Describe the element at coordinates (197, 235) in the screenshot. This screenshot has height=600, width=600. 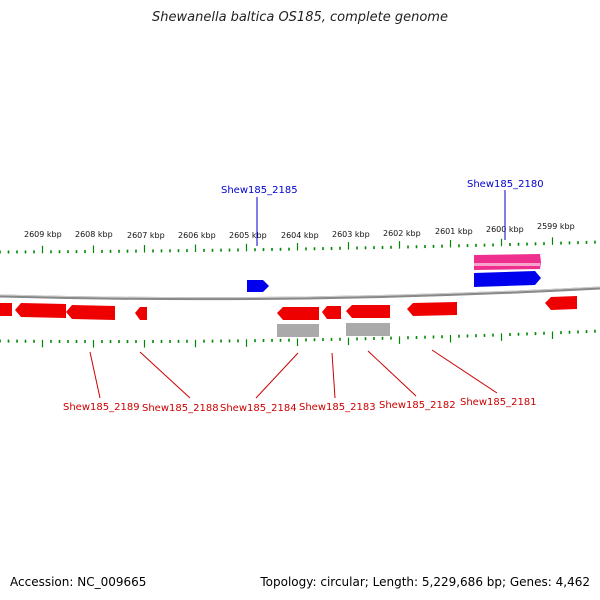
I see `scale-label: 2606 kbp` at that location.